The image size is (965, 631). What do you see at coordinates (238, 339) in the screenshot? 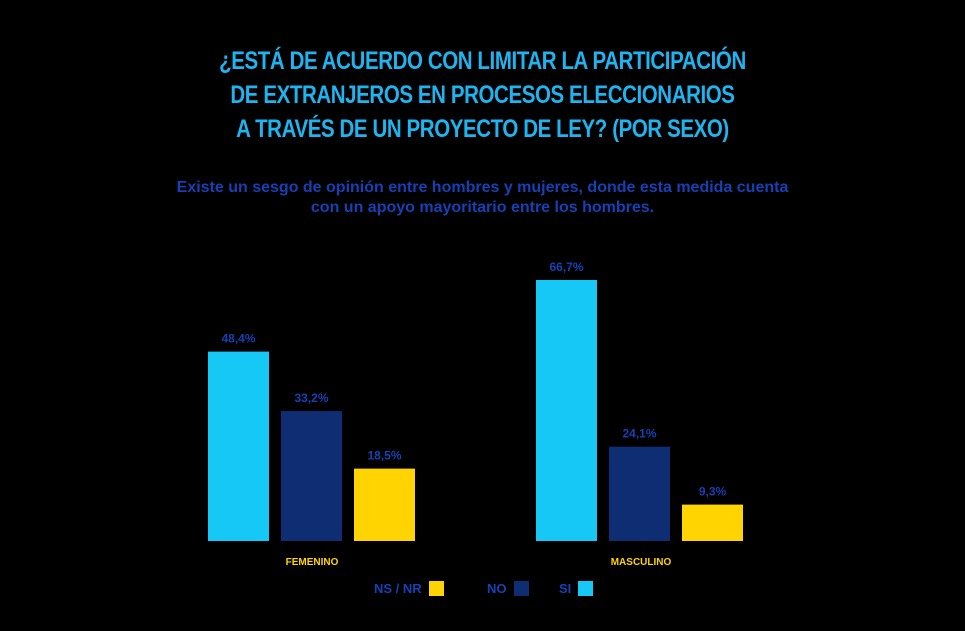
I see `data-label-femenino-si: 48,4%` at bounding box center [238, 339].